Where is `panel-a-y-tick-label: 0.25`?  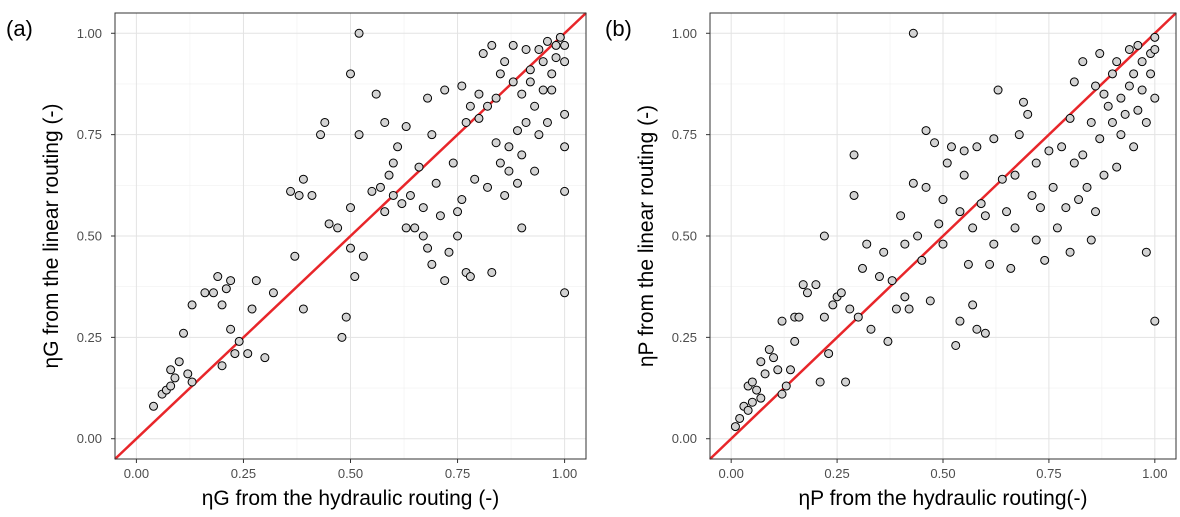
panel-a-y-tick-label: 0.25 is located at coordinates (89, 337).